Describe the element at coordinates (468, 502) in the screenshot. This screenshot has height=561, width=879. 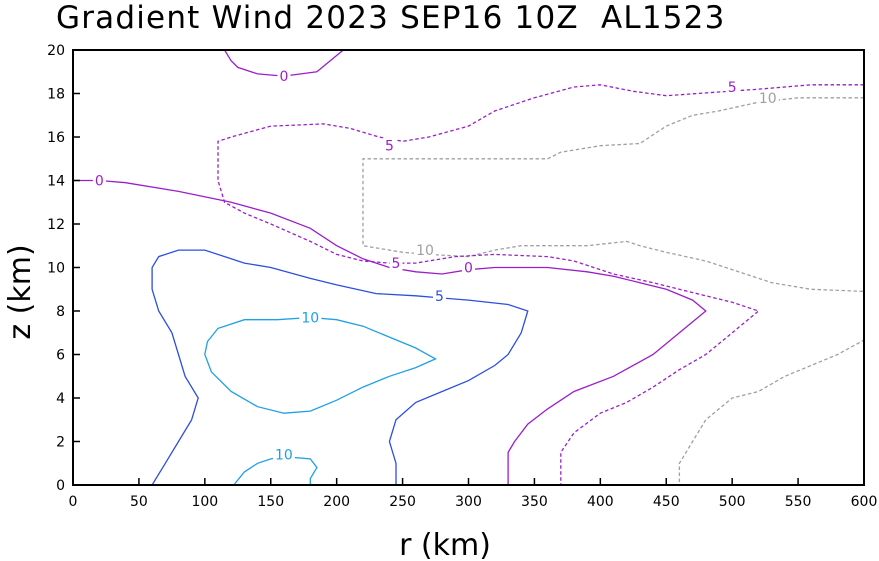
I see `x-tick-label: 300` at that location.